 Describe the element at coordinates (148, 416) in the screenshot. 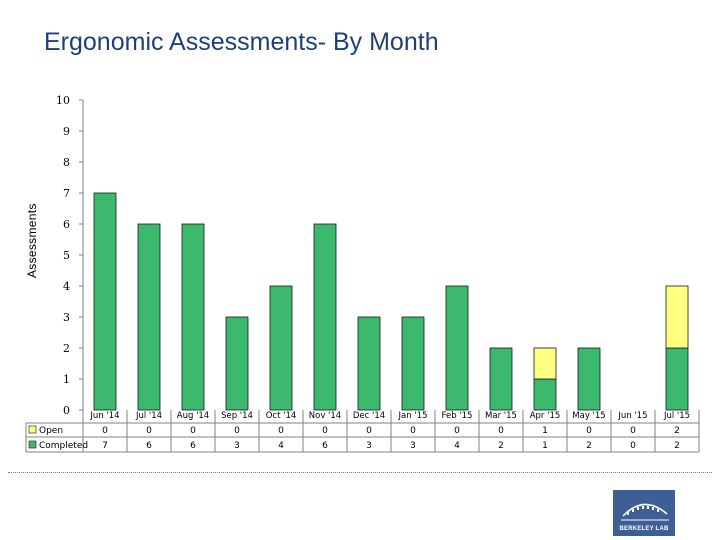

I see `x-tick-label: Jul '14` at that location.